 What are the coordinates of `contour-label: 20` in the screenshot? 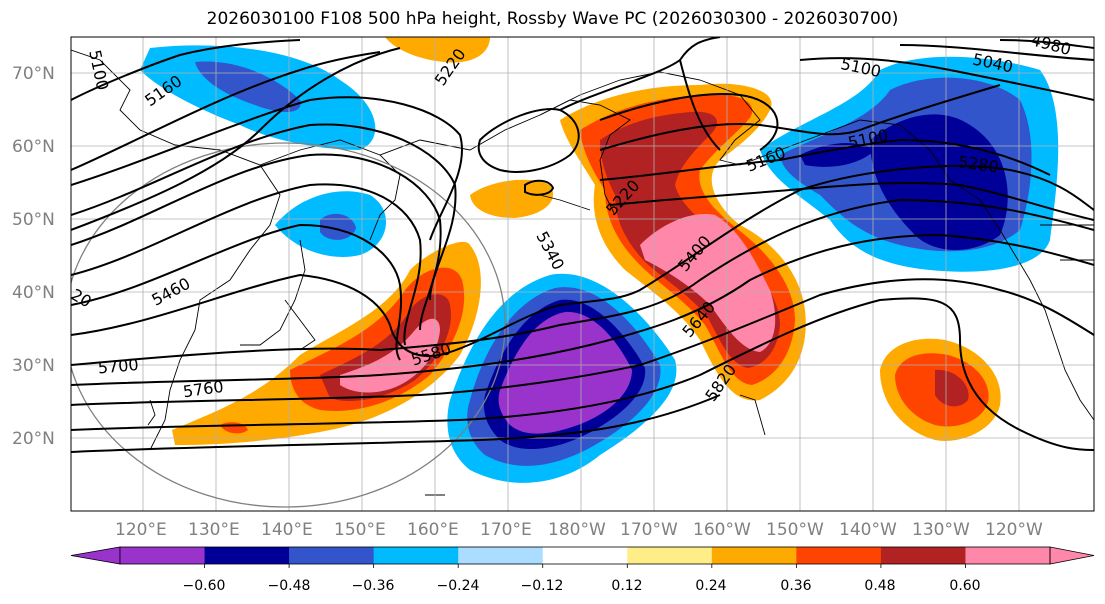 It's located at (81, 298).